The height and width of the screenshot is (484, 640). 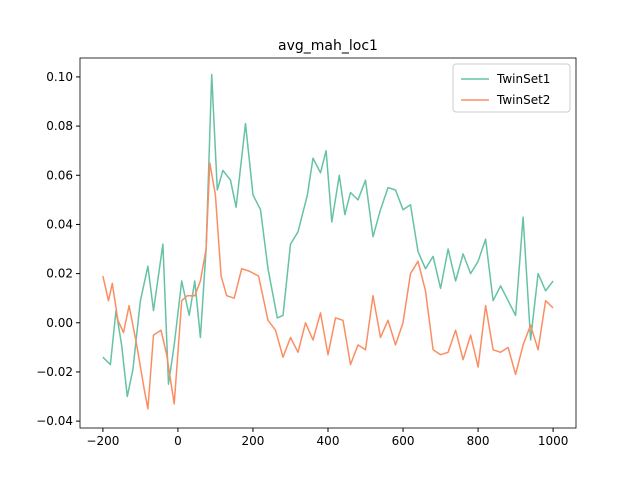 What do you see at coordinates (59, 175) in the screenshot?
I see `y-tick-label: 0.06` at bounding box center [59, 175].